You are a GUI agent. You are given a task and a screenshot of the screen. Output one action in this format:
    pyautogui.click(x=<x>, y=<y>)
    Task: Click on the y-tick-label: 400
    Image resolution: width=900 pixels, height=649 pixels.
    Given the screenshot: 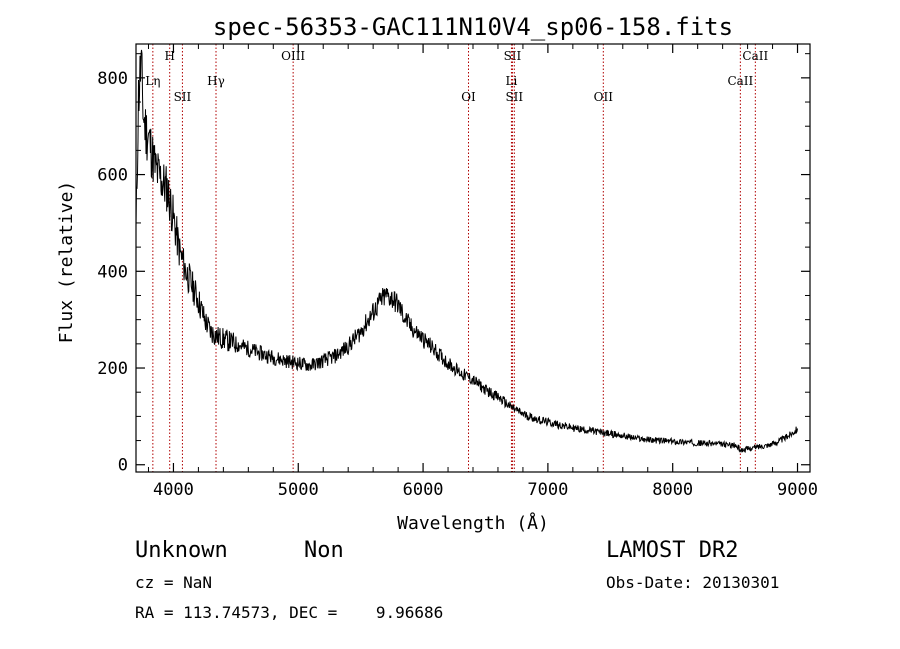 What is the action you would take?
    pyautogui.click(x=112, y=272)
    